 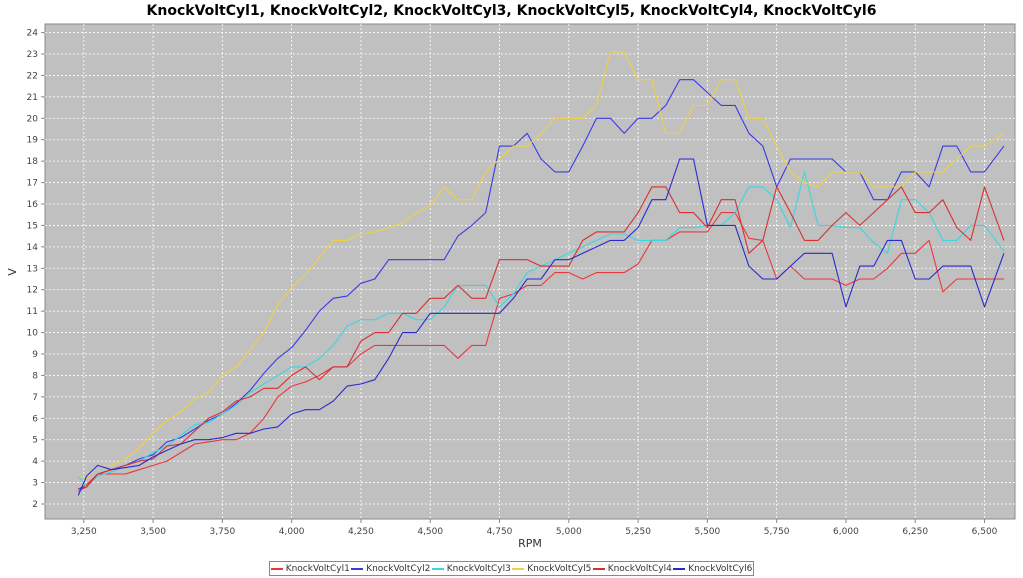 I want to click on y-tick-label: 5, so click(x=35, y=441).